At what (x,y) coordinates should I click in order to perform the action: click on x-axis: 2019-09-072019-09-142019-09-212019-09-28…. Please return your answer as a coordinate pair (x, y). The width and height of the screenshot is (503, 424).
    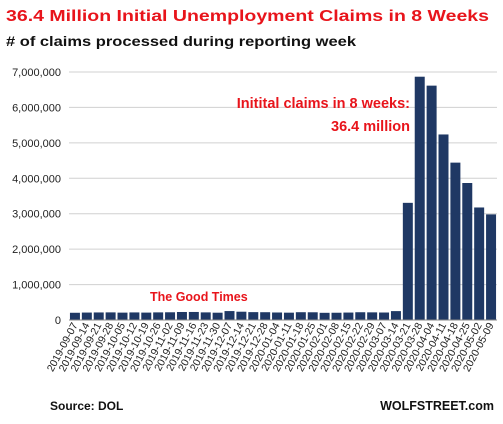
    Looking at the image, I should click on (271, 347).